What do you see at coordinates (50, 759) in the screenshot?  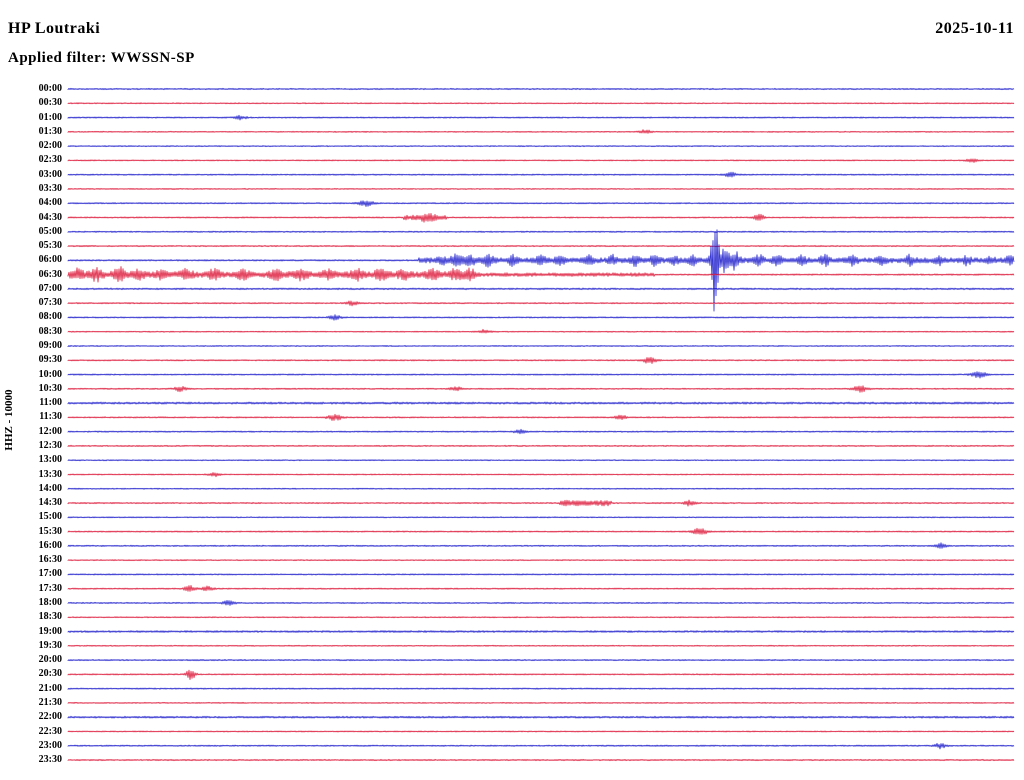 I see `time-label: 23:30` at bounding box center [50, 759].